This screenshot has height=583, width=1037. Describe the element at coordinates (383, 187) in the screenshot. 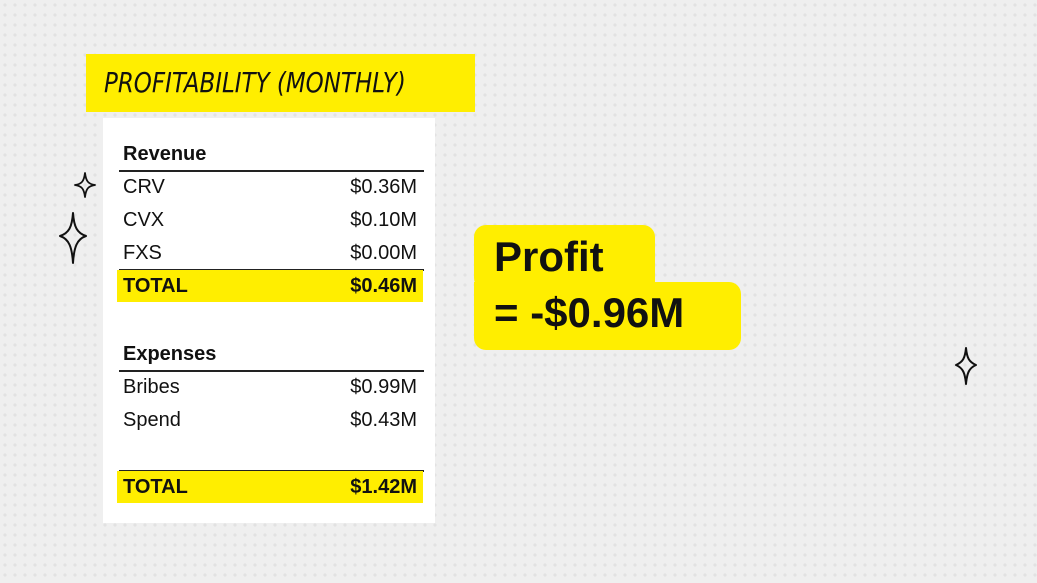

I see `row-value: $0.36M` at that location.